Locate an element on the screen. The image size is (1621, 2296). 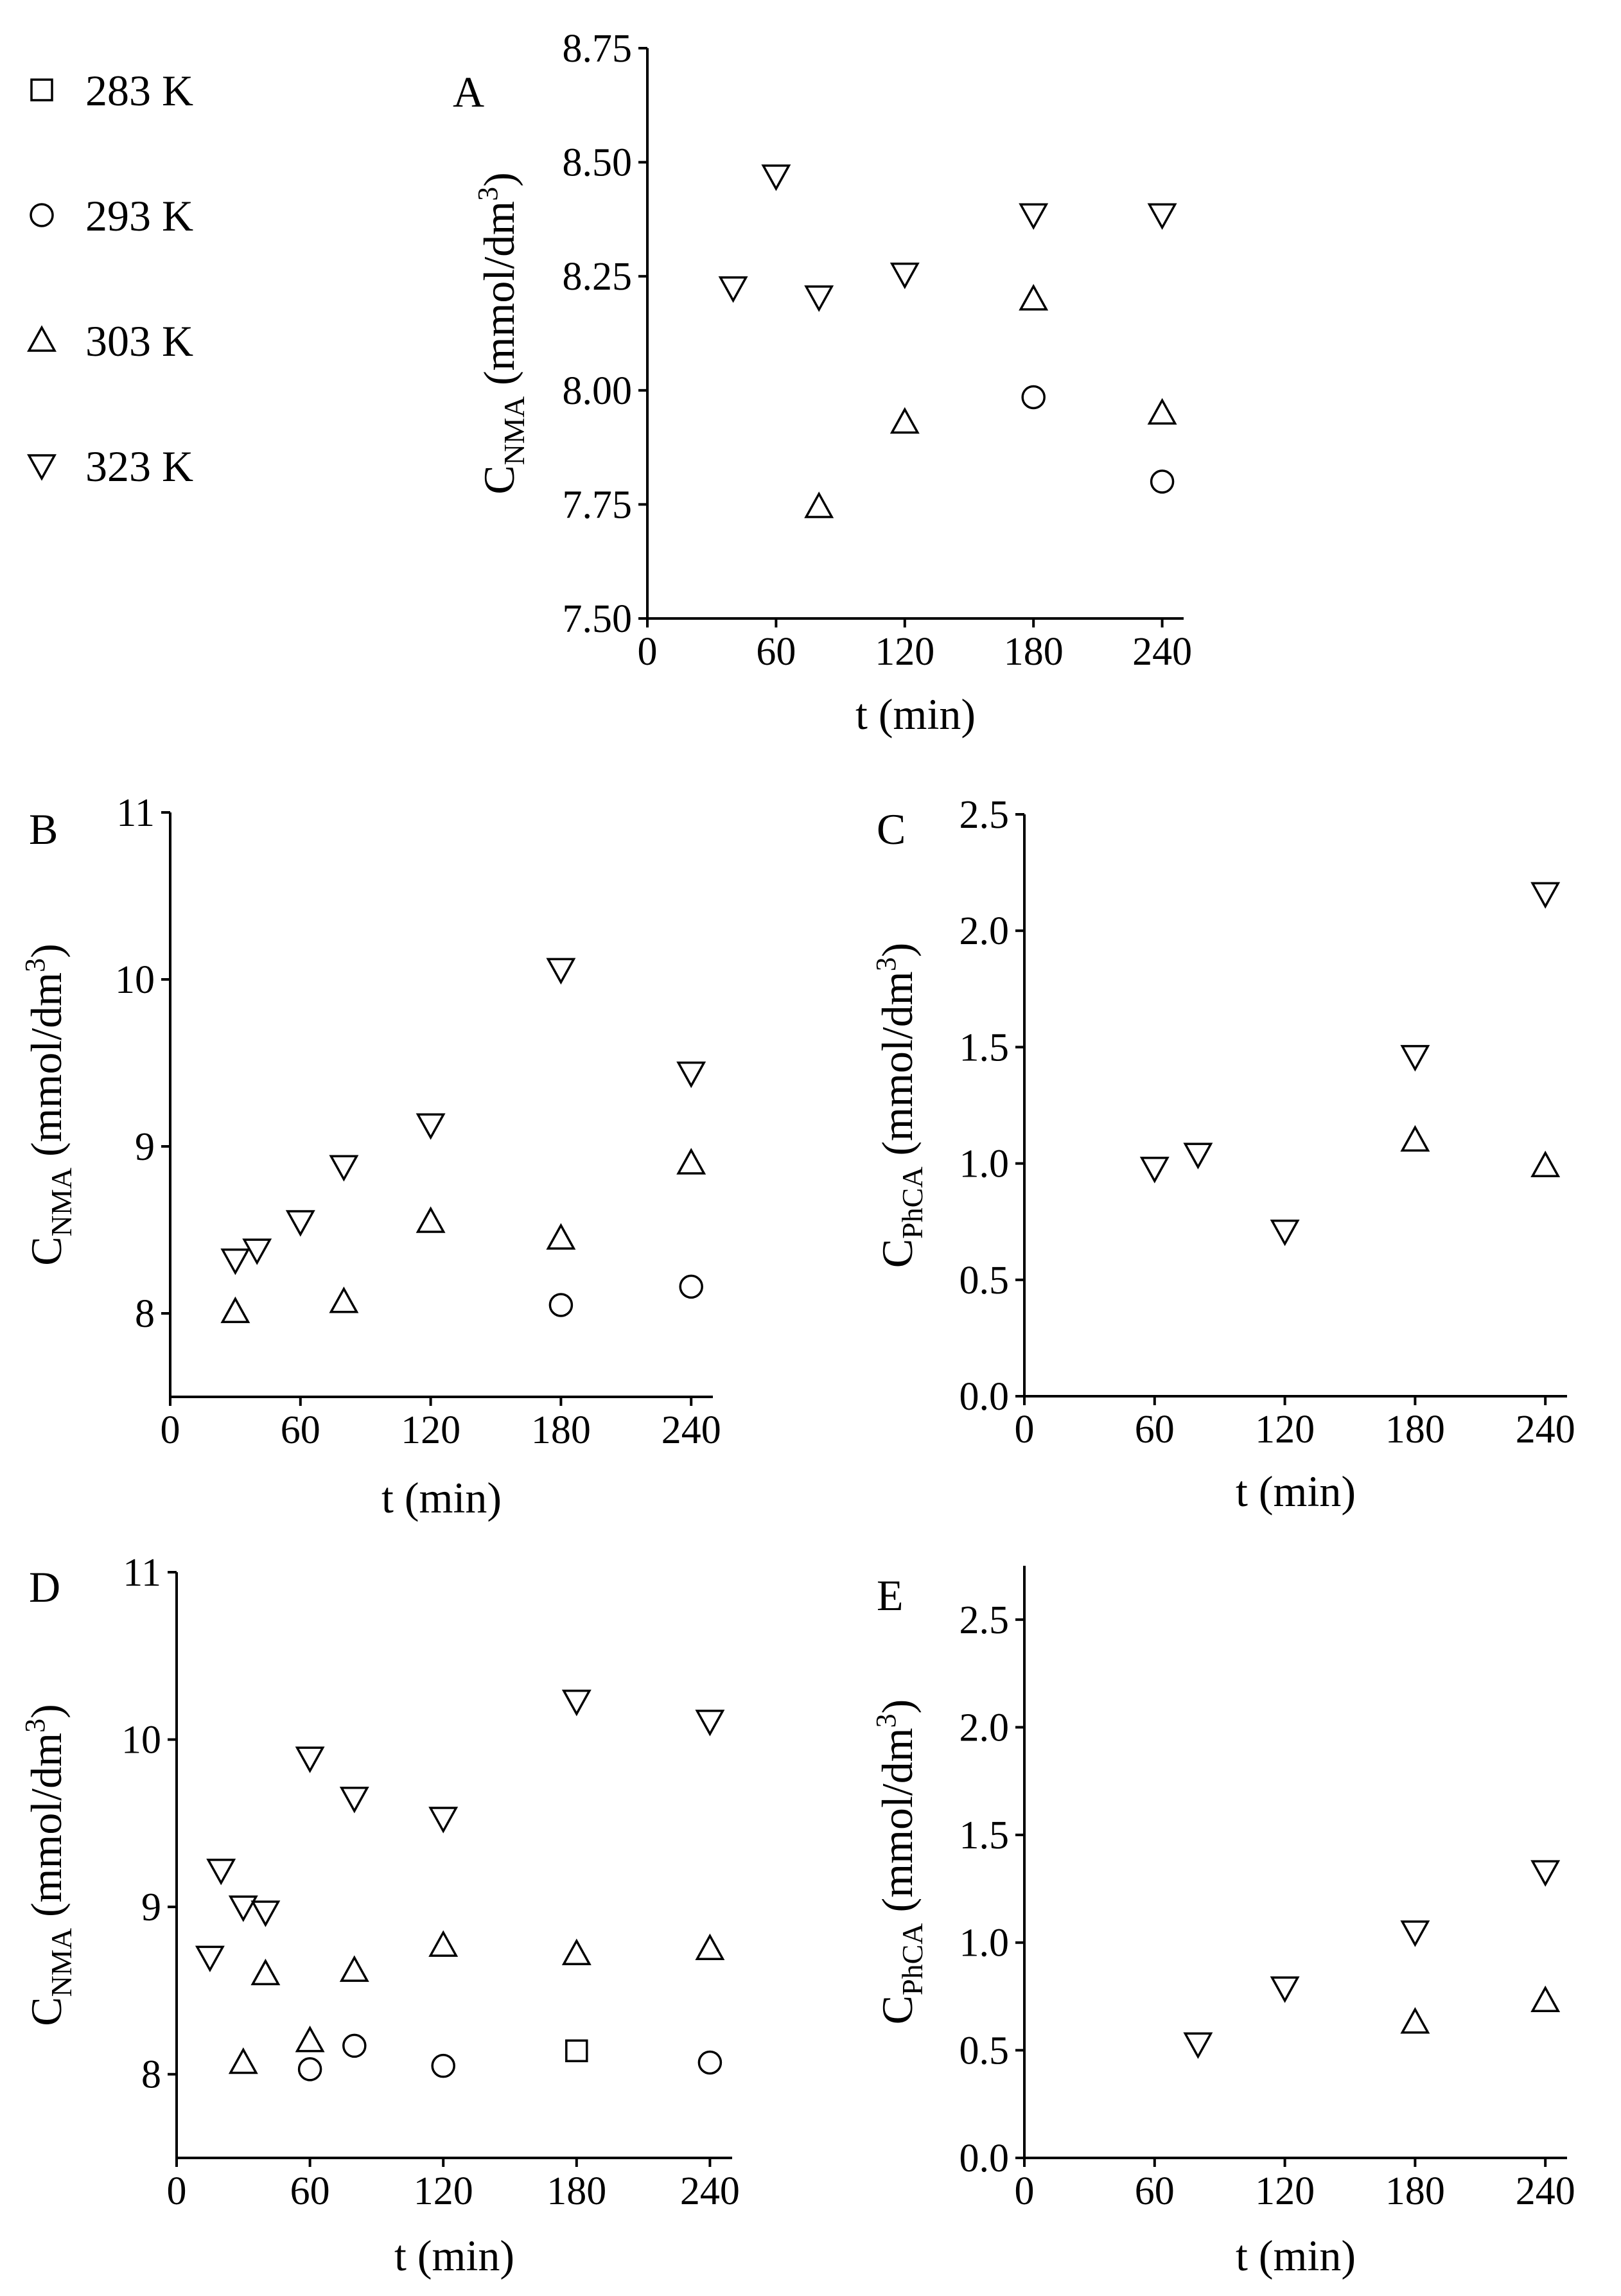
panel-label: E is located at coordinates (890, 1595).